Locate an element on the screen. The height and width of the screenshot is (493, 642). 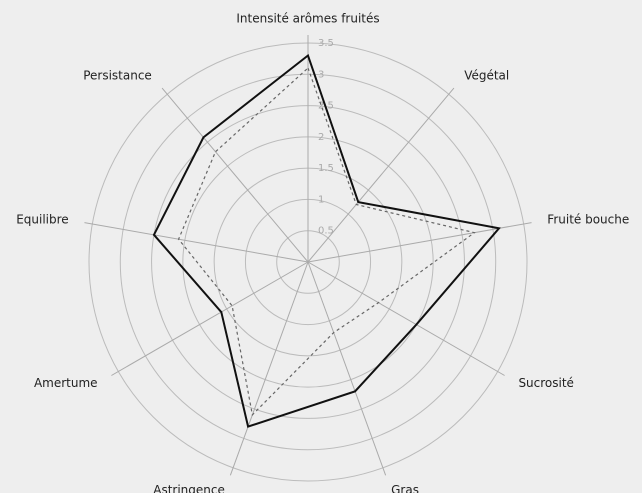
axis-label: Fruité bouche is located at coordinates (588, 219).